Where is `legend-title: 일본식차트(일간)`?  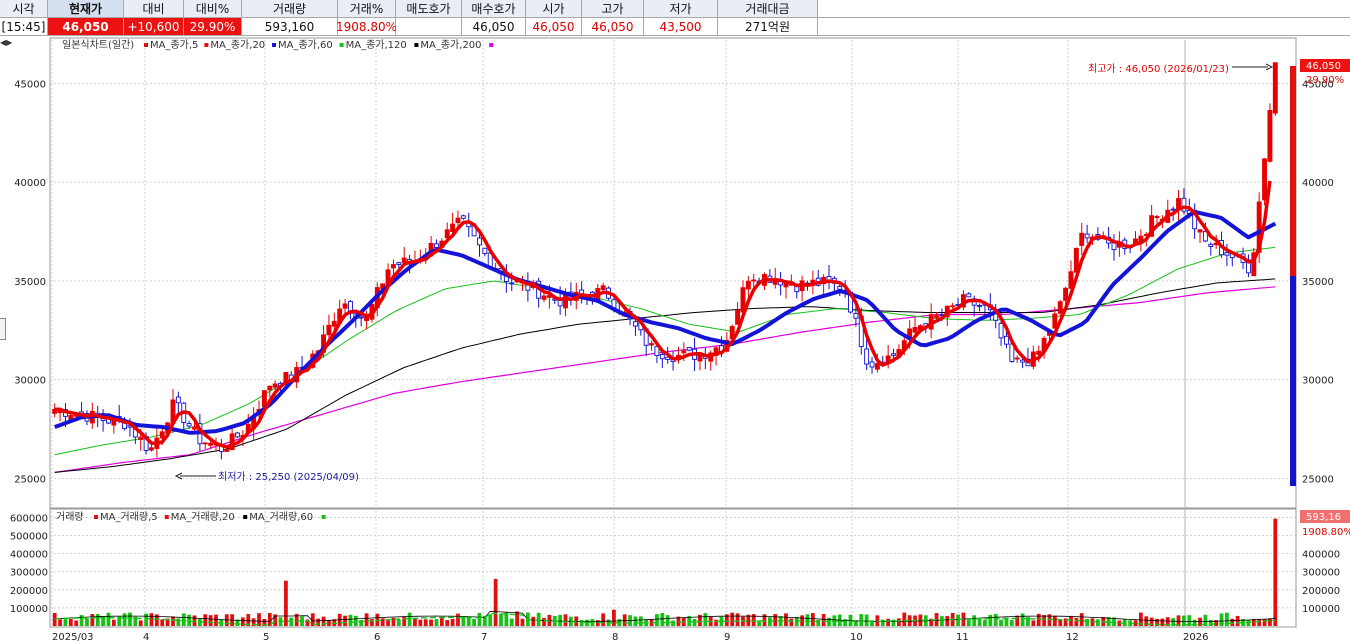 legend-title: 일본식차트(일간) is located at coordinates (98, 45).